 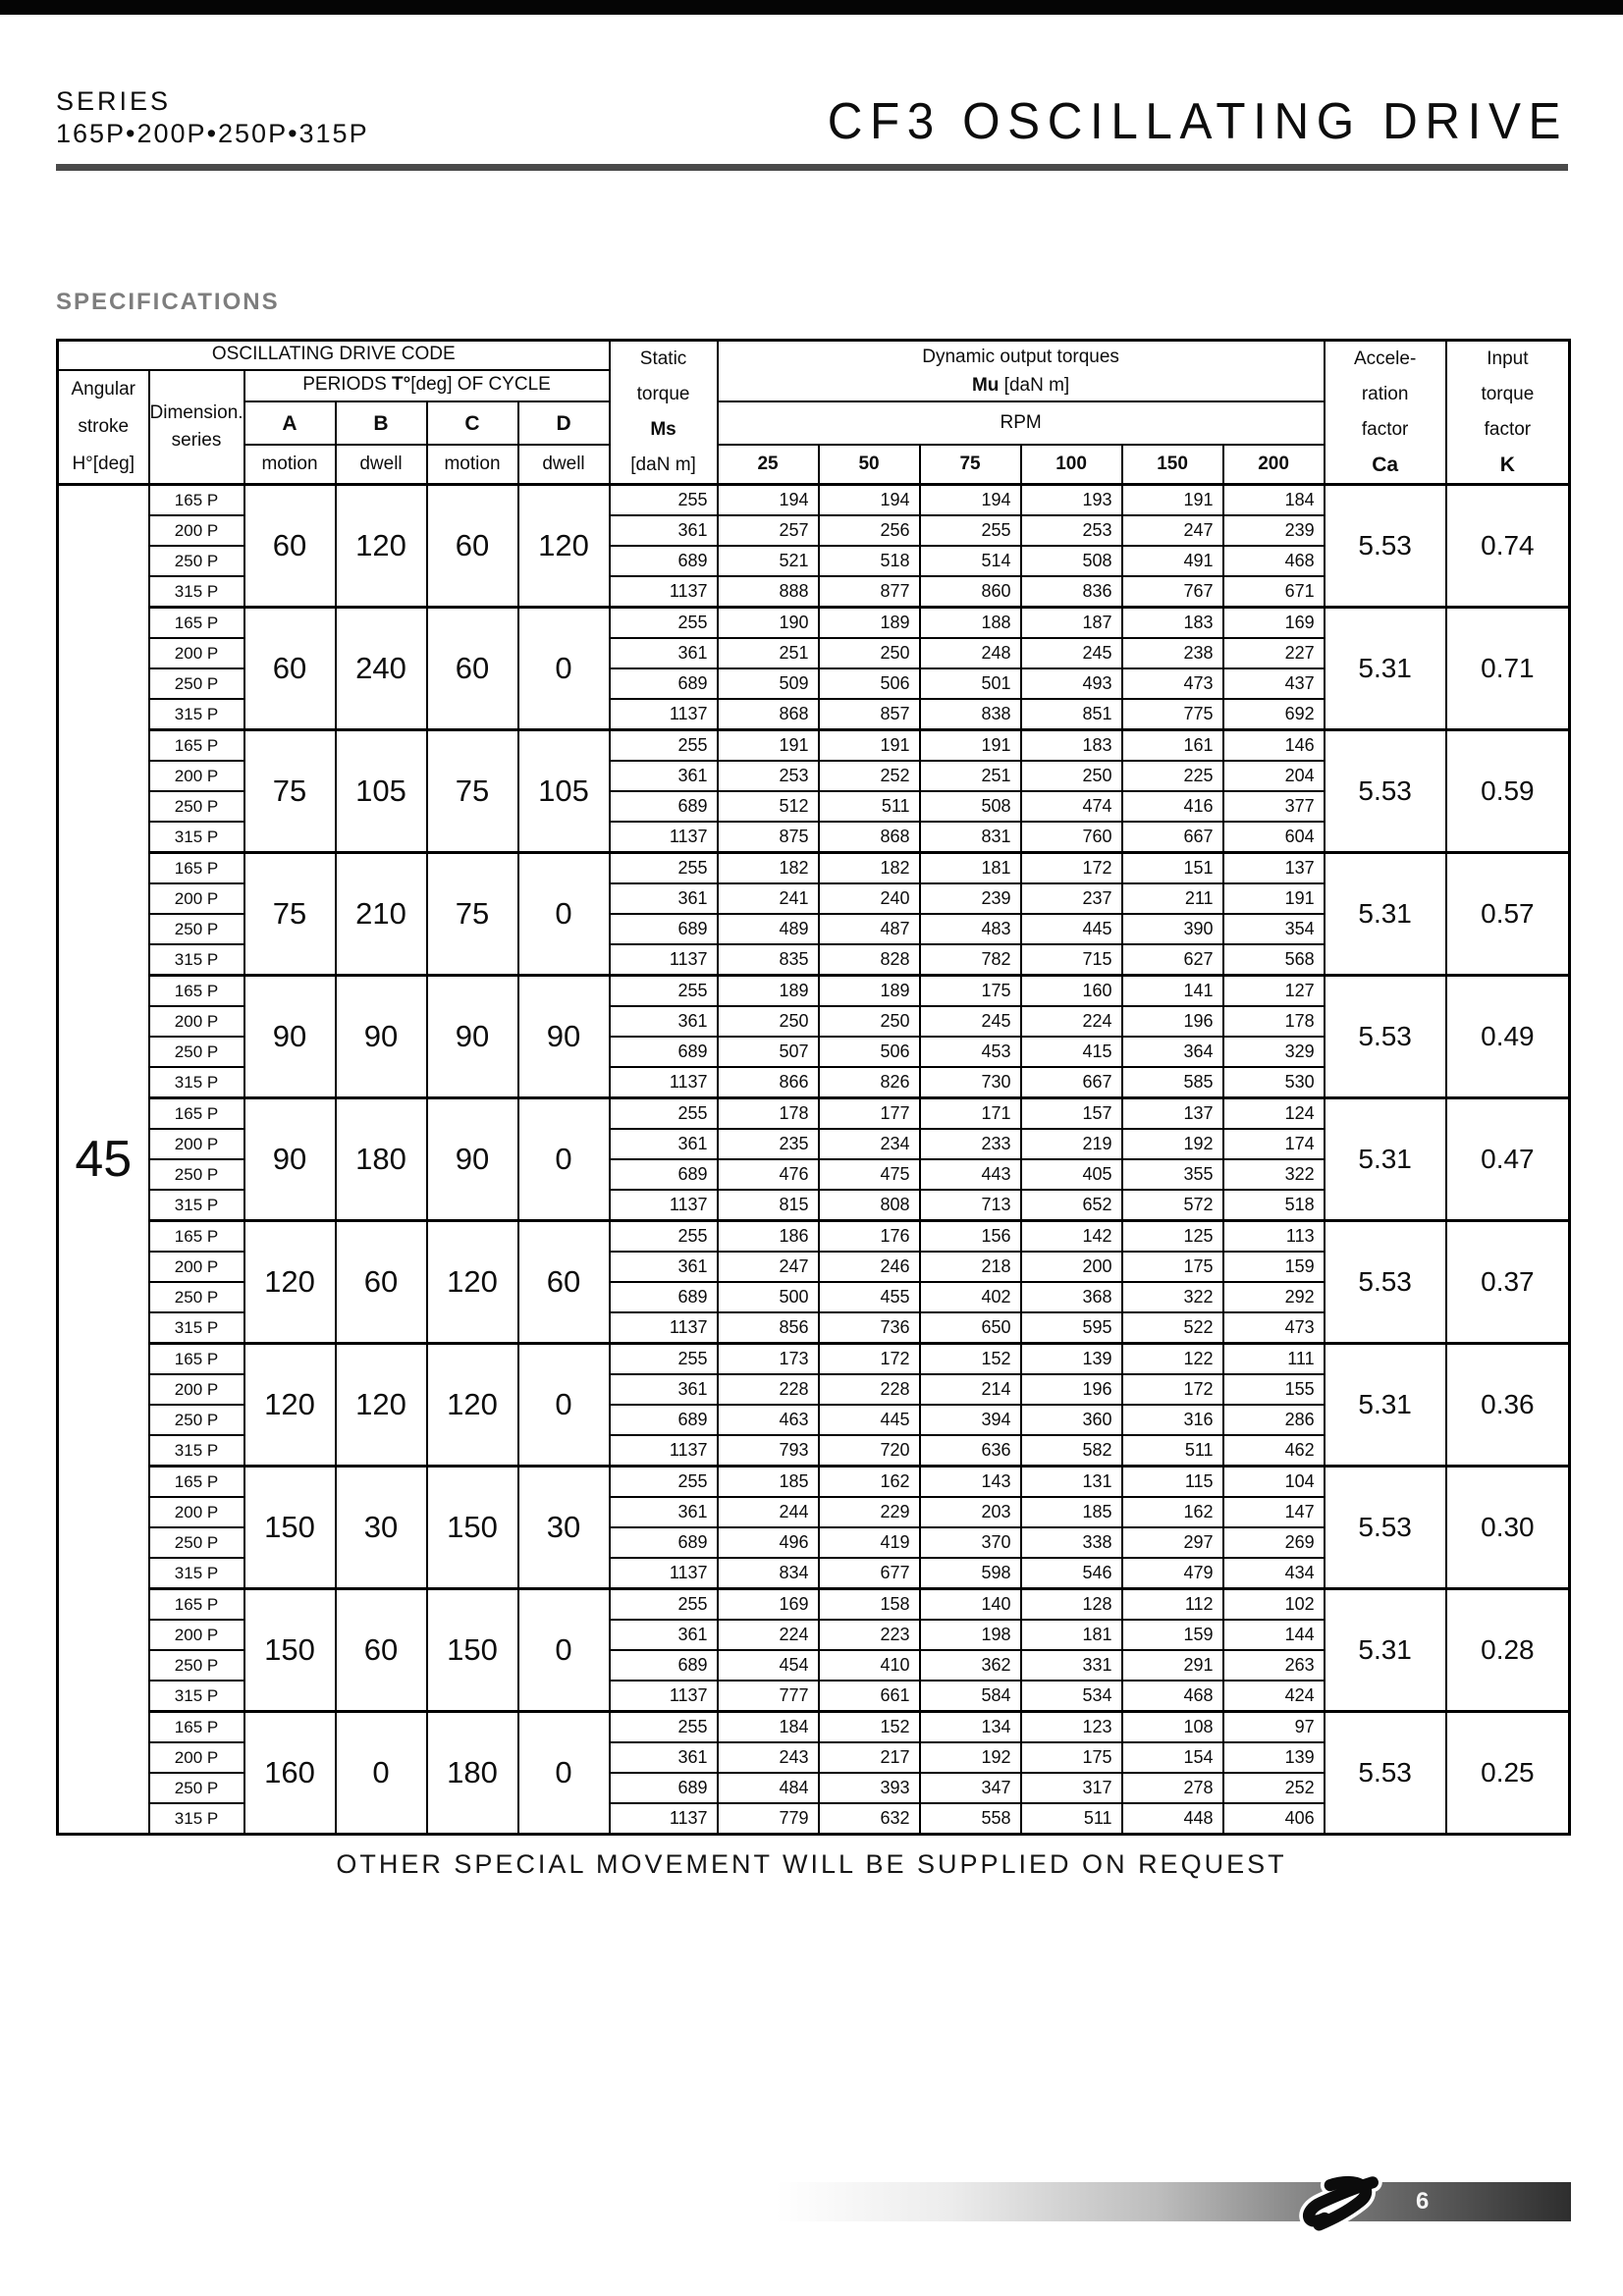 What do you see at coordinates (970, 1788) in the screenshot?
I see `dynamic-torque-value-rpm-75: 347` at bounding box center [970, 1788].